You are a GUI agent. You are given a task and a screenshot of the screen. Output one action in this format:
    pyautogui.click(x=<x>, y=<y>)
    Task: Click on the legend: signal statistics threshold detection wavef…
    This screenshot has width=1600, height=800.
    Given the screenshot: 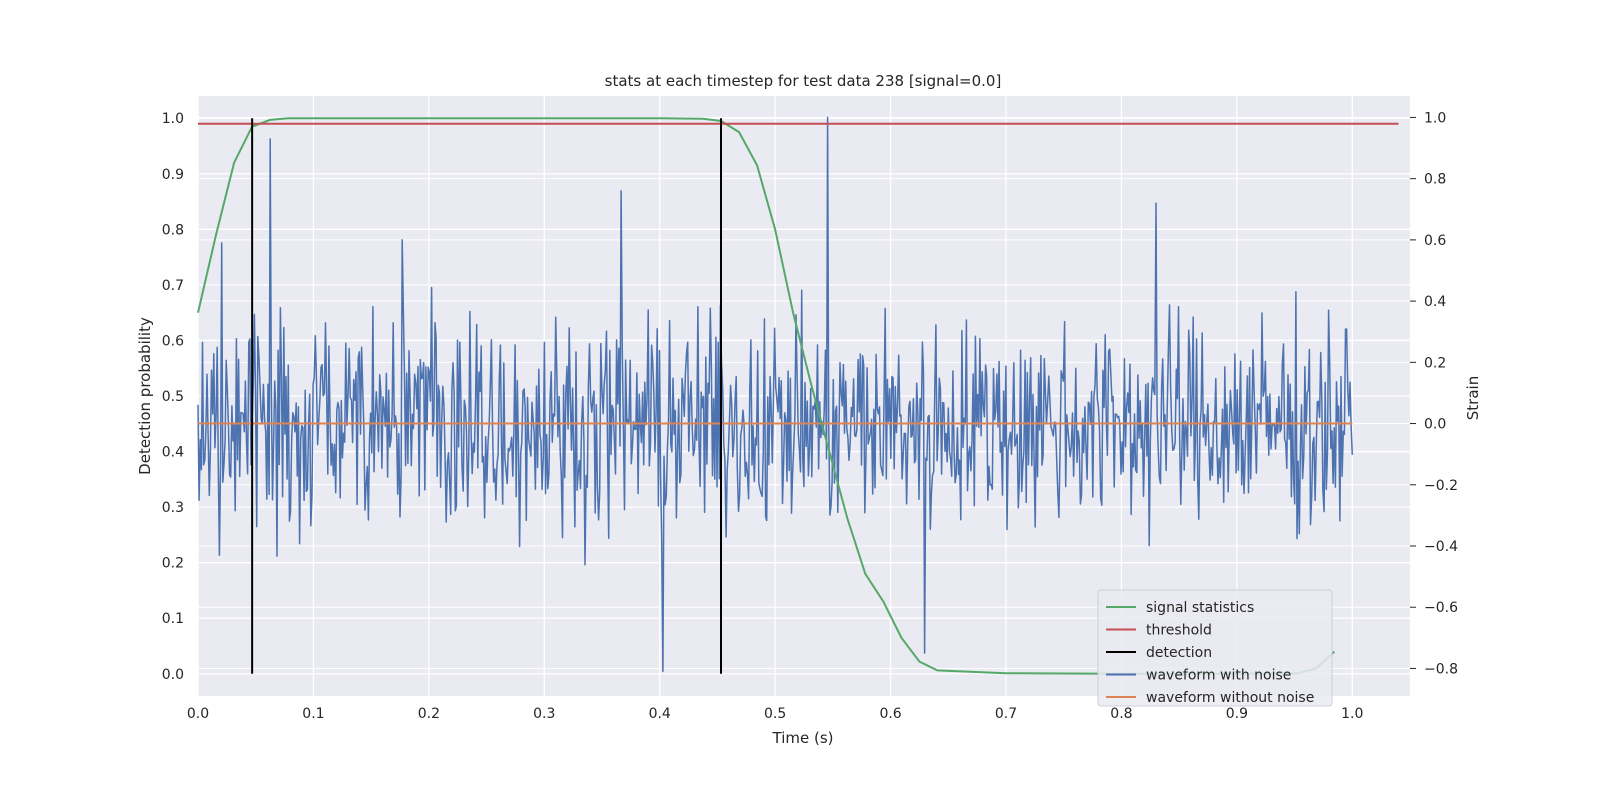 What is the action you would take?
    pyautogui.click(x=1215, y=648)
    